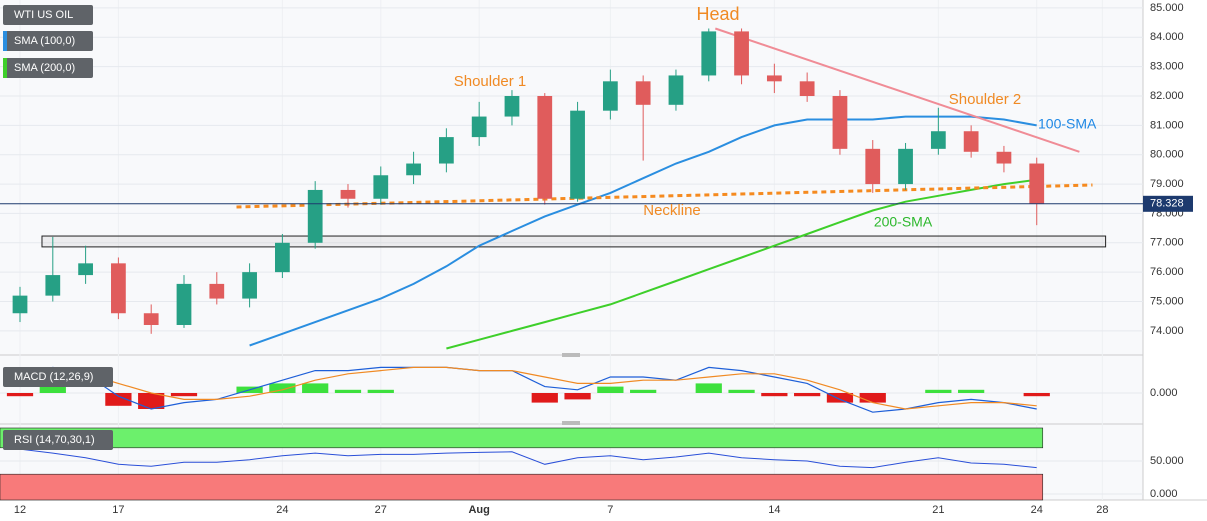 The height and width of the screenshot is (521, 1207). Describe the element at coordinates (1167, 125) in the screenshot. I see `y-tick-label: 81.000` at that location.